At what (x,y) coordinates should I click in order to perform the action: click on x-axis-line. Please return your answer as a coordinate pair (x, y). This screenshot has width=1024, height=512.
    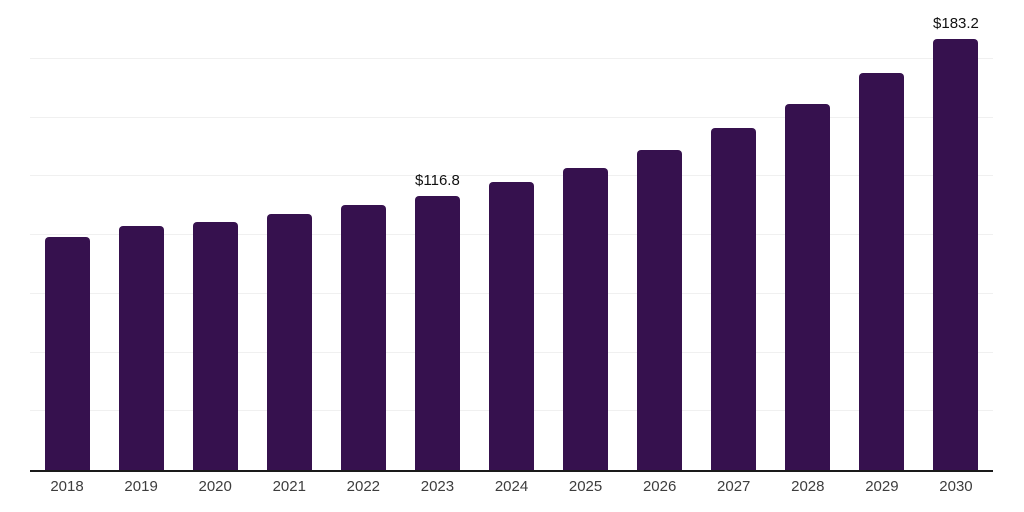
    Looking at the image, I should click on (511, 471).